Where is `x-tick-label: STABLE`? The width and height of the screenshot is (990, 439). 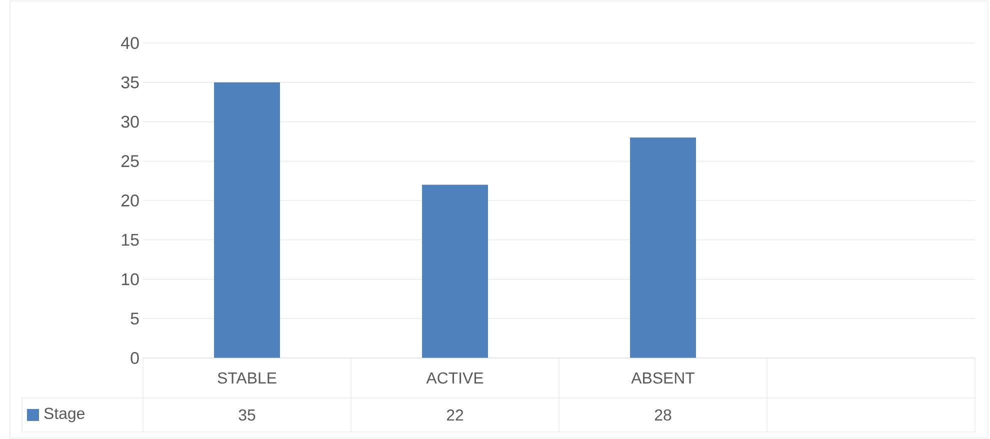
x-tick-label: STABLE is located at coordinates (247, 378).